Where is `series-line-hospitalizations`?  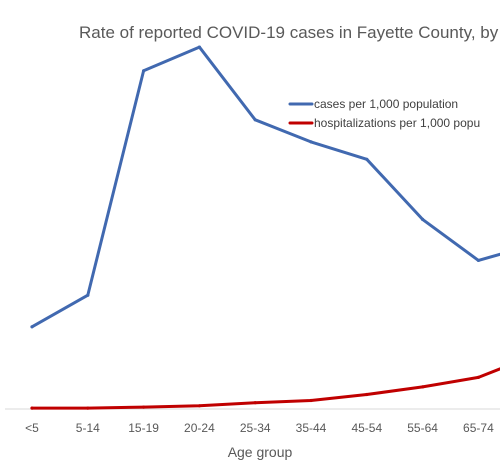
series-line-hospitalizations is located at coordinates (265, 388).